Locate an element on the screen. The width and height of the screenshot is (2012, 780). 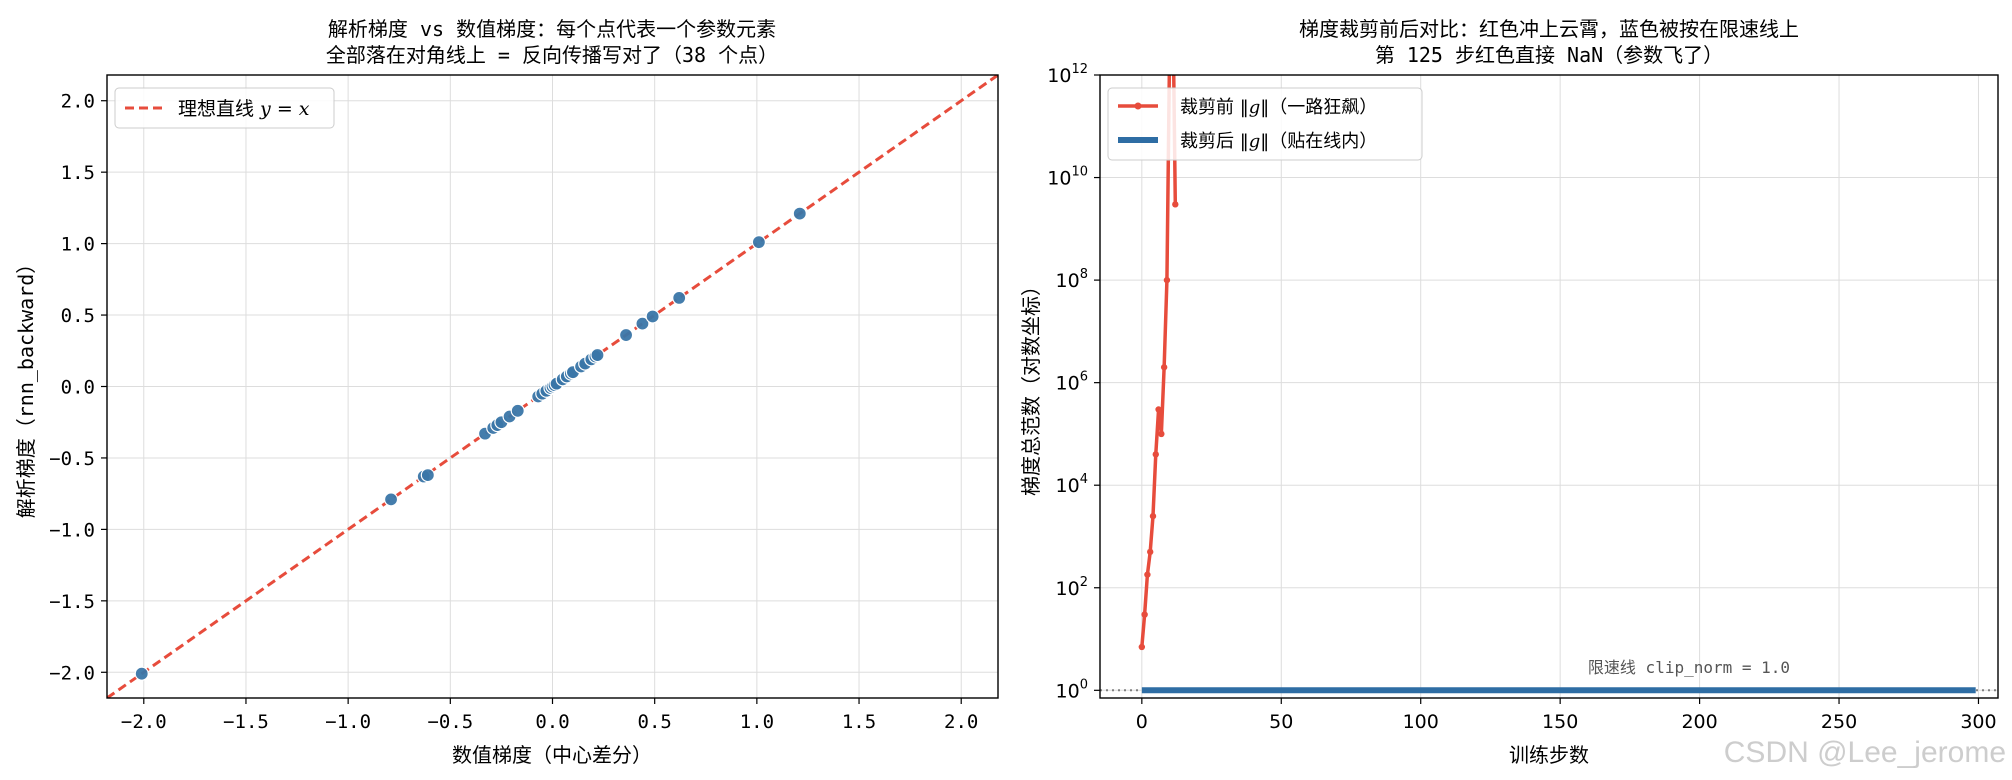
right-y-tick-label: 10⁰ is located at coordinates (1072, 689).